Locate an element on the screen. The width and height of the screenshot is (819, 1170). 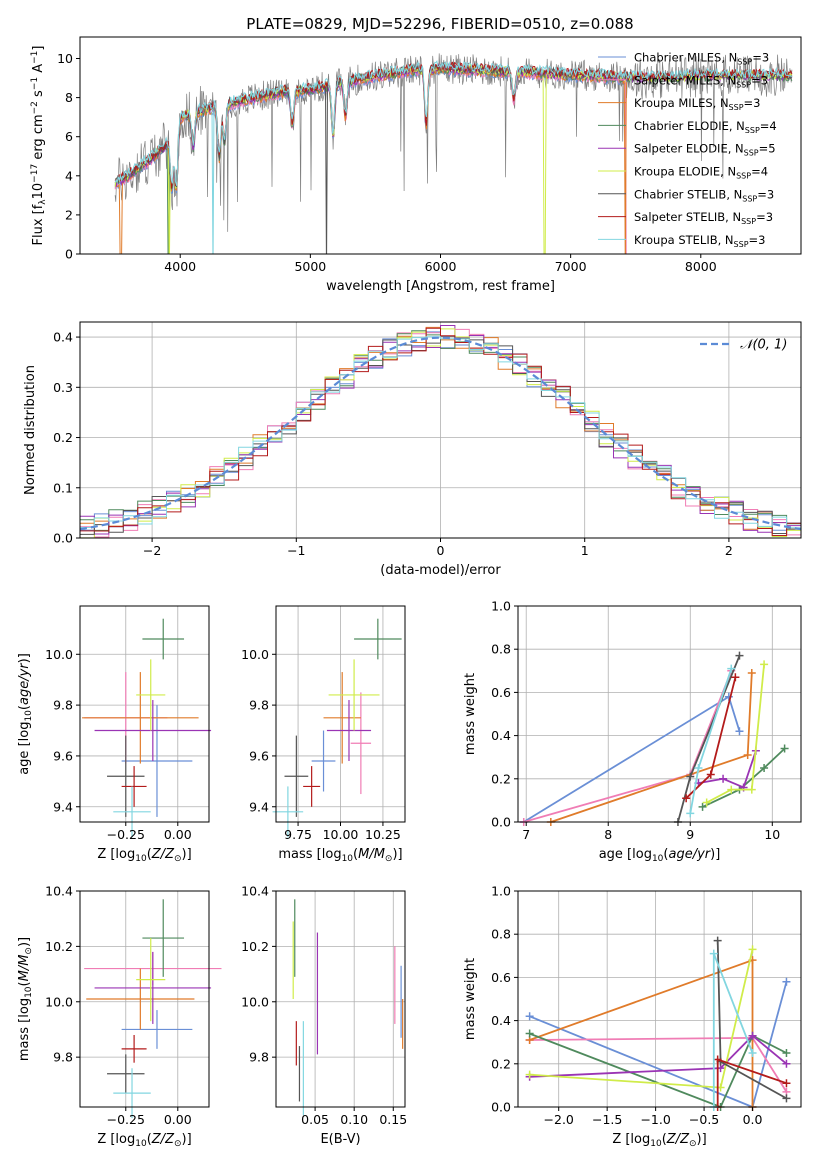
weights_vs_age-xlabel: age [log10(age/yr)] is located at coordinates (660, 855).